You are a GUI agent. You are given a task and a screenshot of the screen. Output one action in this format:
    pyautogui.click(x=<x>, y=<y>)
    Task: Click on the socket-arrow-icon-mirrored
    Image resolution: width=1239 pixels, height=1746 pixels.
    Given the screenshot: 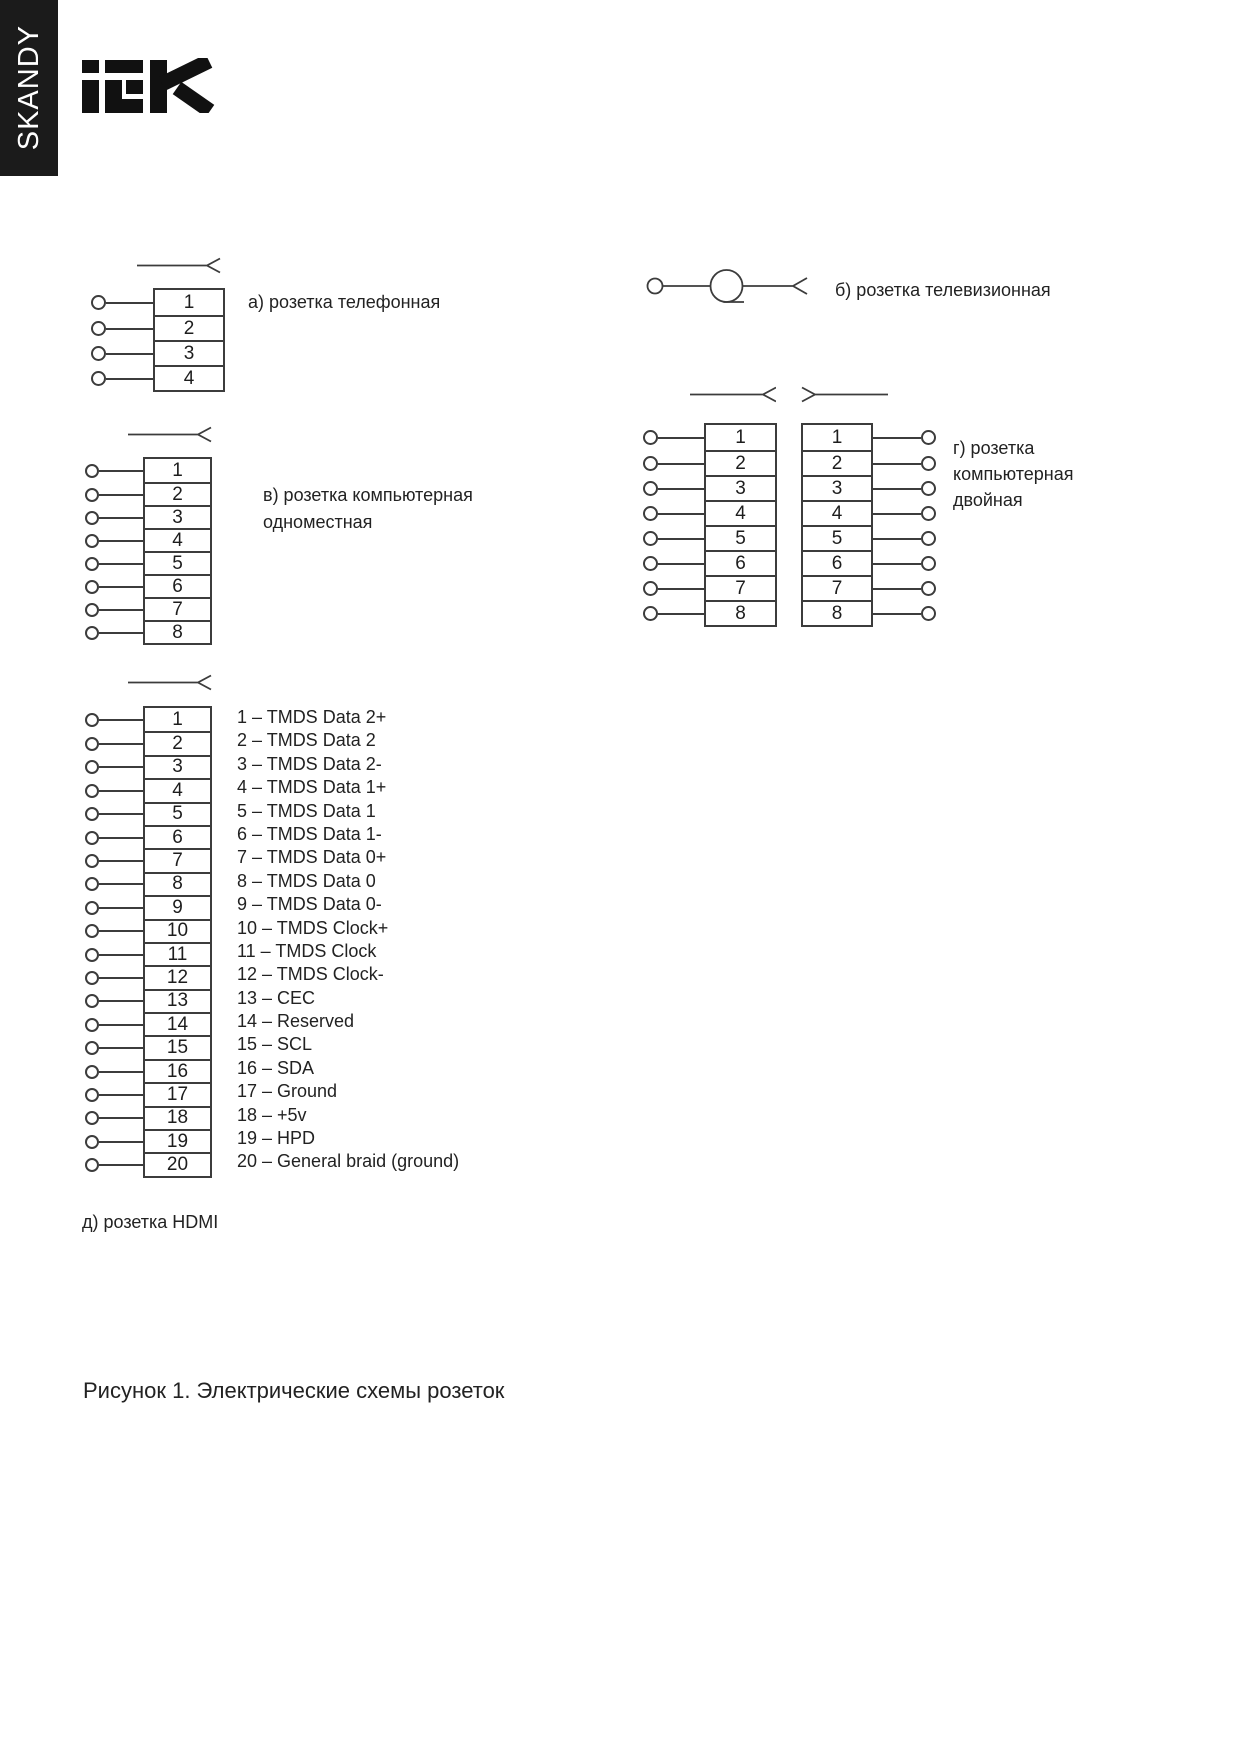 What is the action you would take?
    pyautogui.click(x=844, y=394)
    